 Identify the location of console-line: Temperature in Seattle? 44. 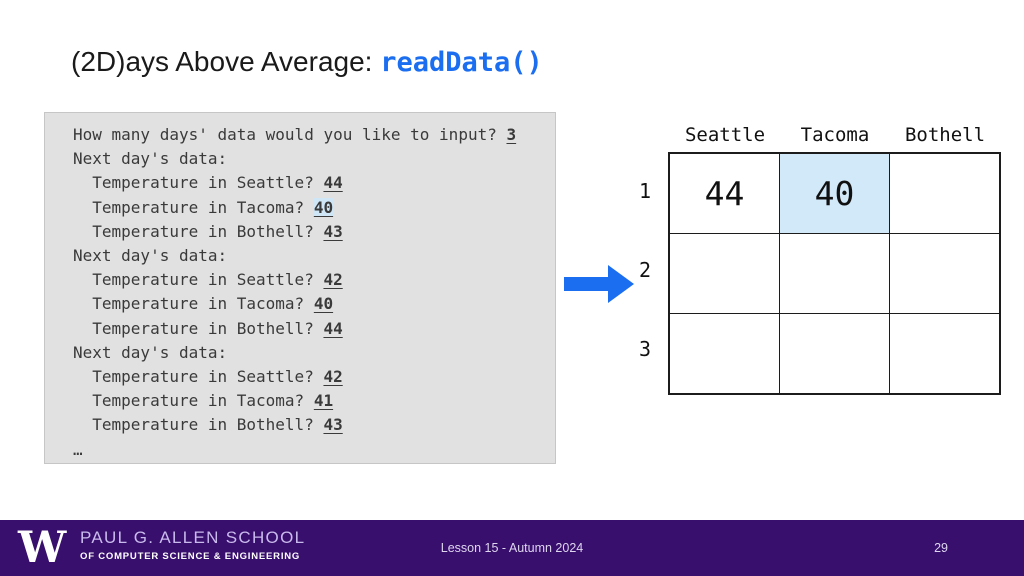
(314, 183).